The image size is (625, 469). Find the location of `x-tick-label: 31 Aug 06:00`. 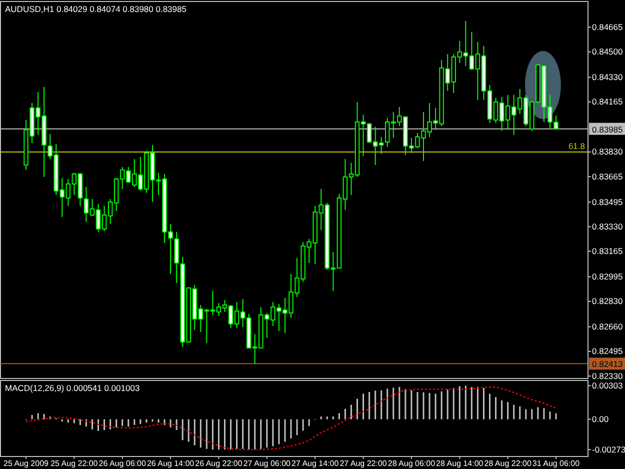

x-tick-label: 31 Aug 06:00 is located at coordinates (556, 463).